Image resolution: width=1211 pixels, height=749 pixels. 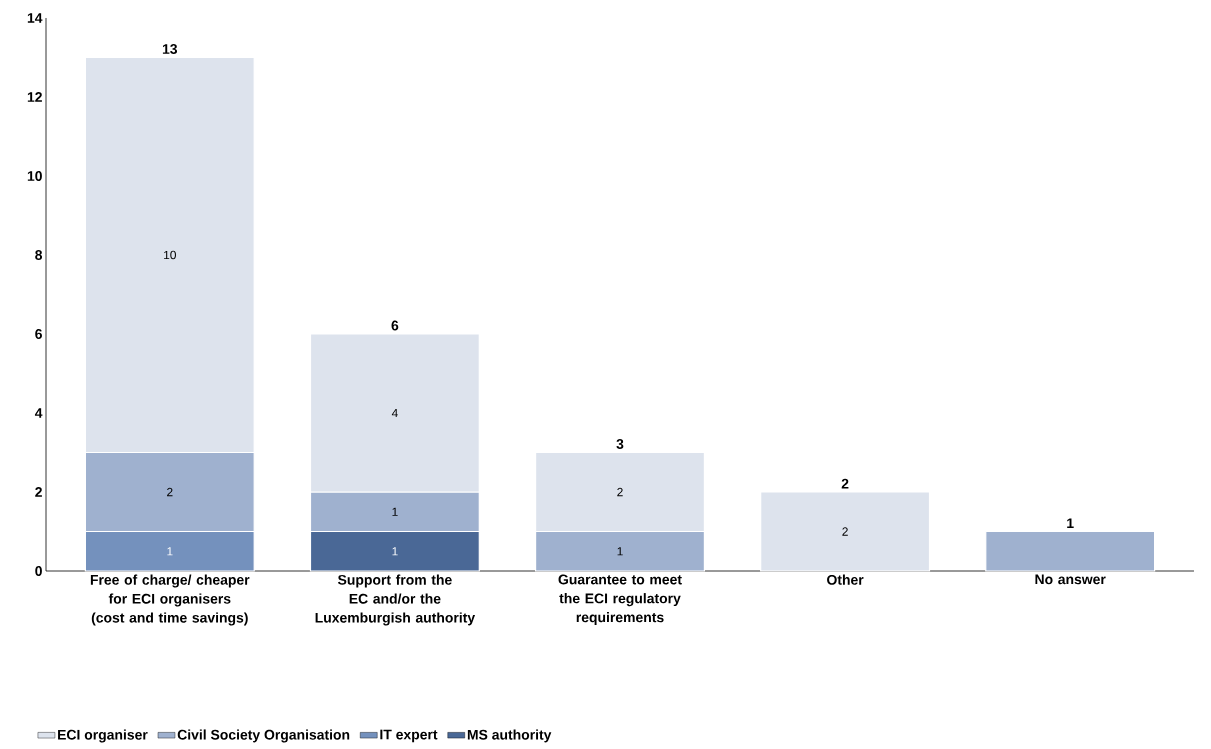 I want to click on legend-label: MS authority, so click(x=509, y=736).